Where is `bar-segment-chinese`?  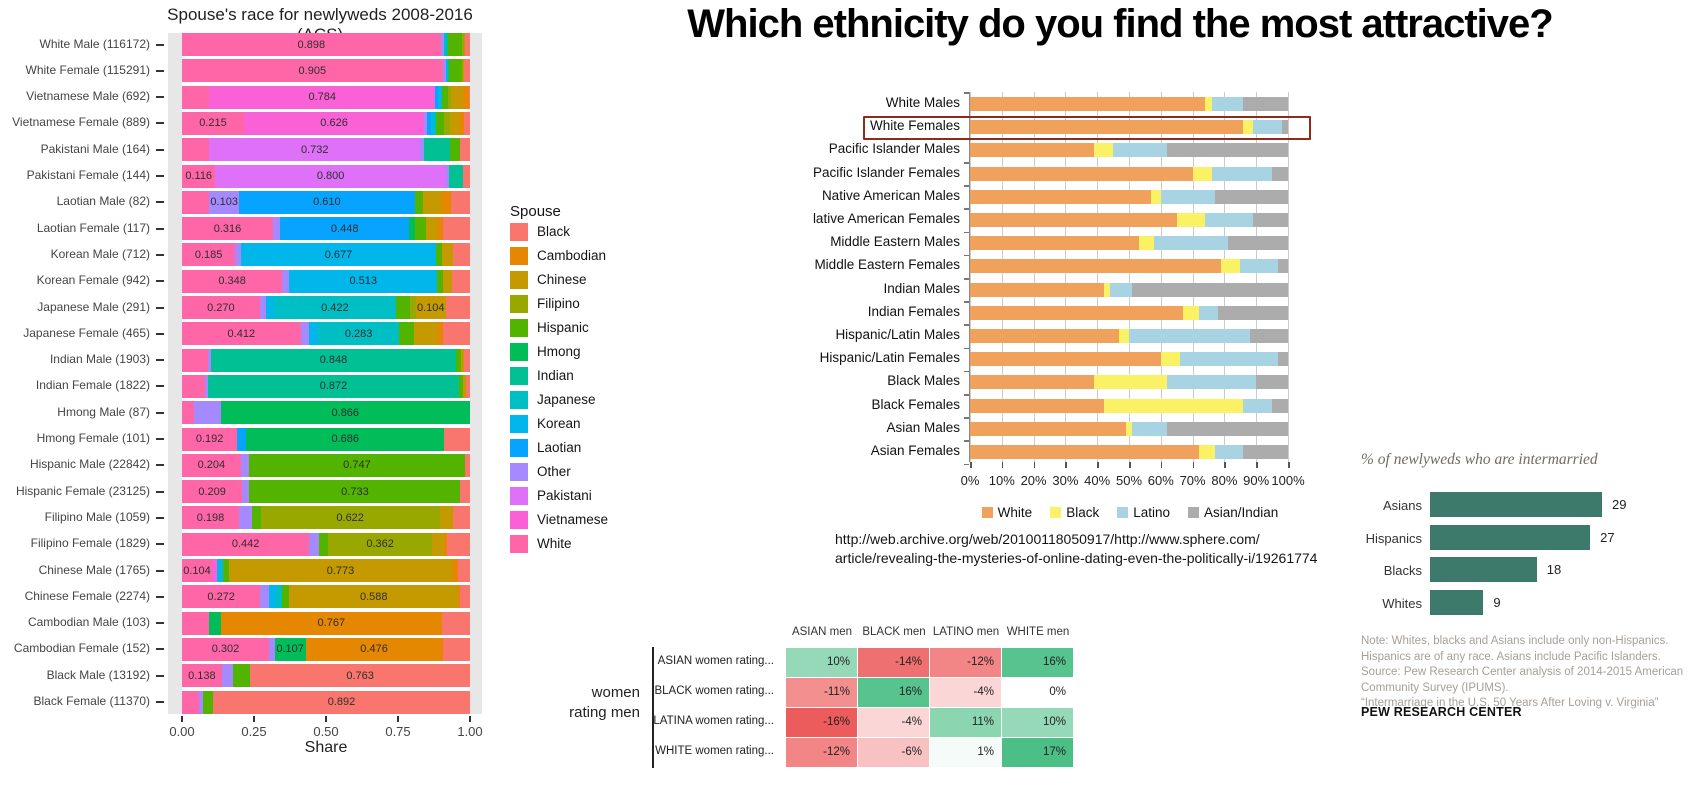
bar-segment-chinese is located at coordinates (438, 544).